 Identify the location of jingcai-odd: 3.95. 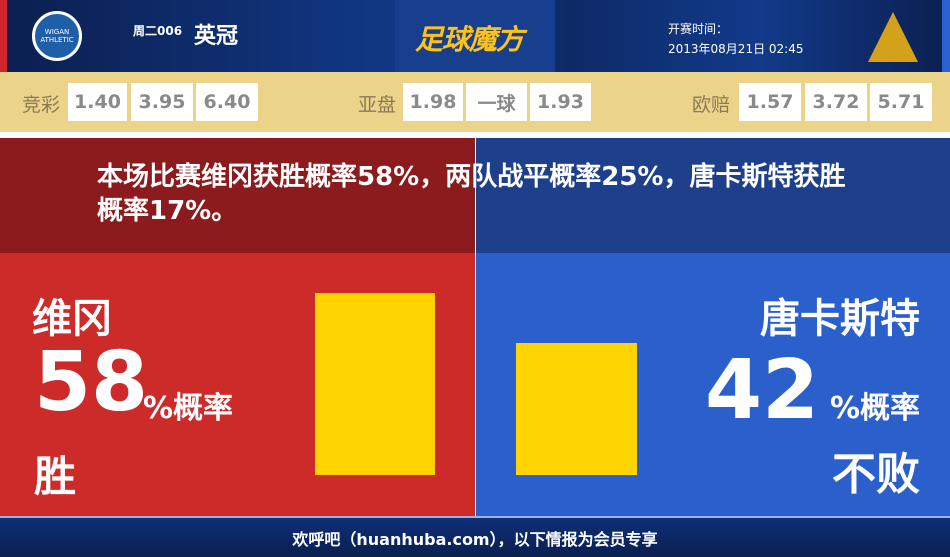
(162, 102).